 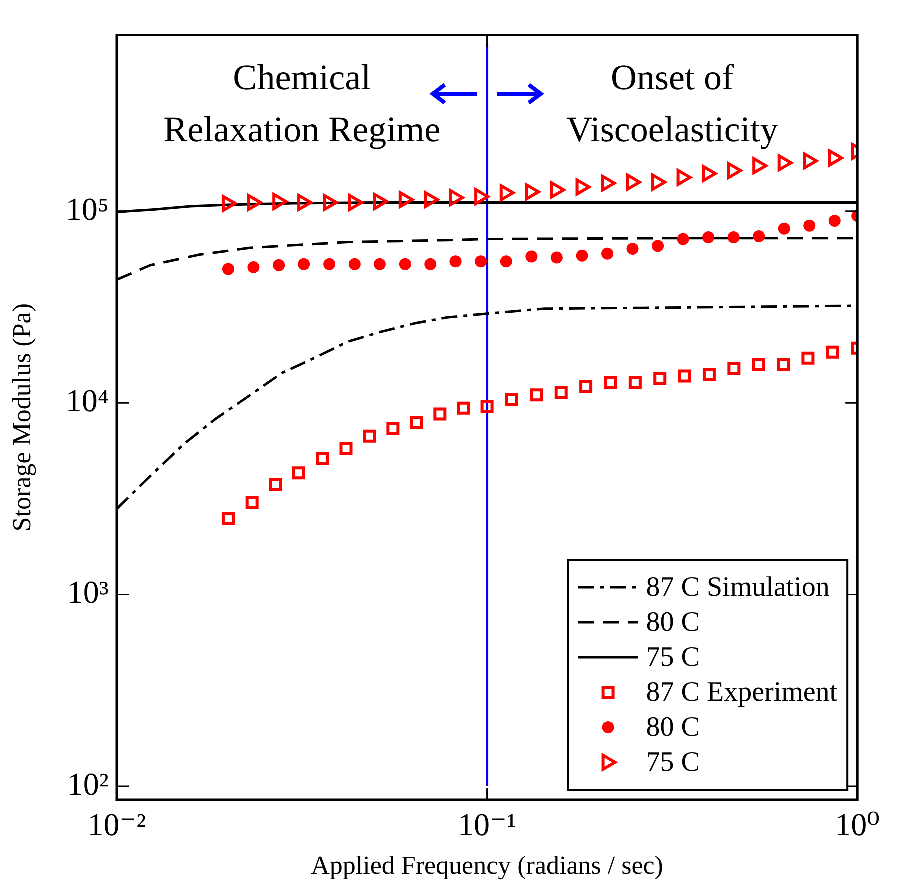 What do you see at coordinates (87, 400) in the screenshot?
I see `y-tick-label: 10⁴` at bounding box center [87, 400].